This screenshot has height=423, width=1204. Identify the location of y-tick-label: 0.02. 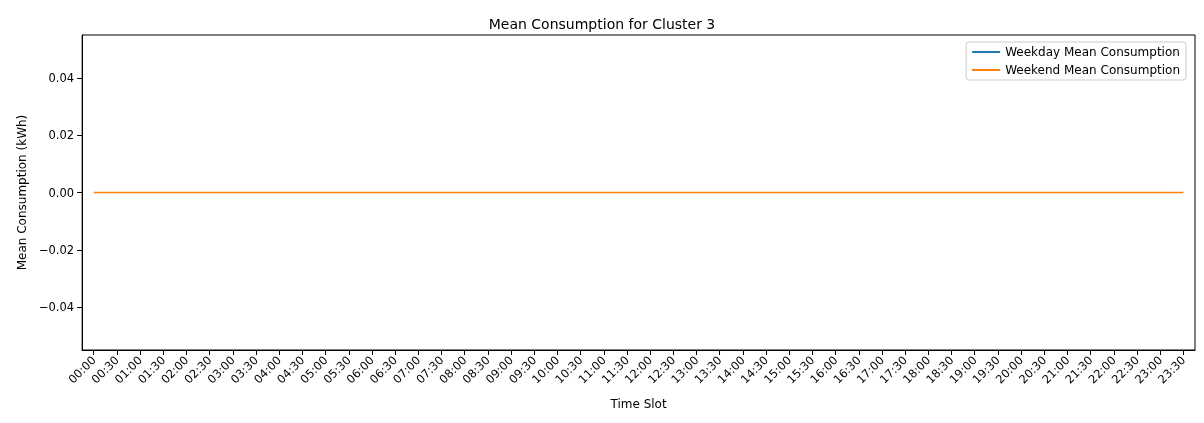
(61, 135).